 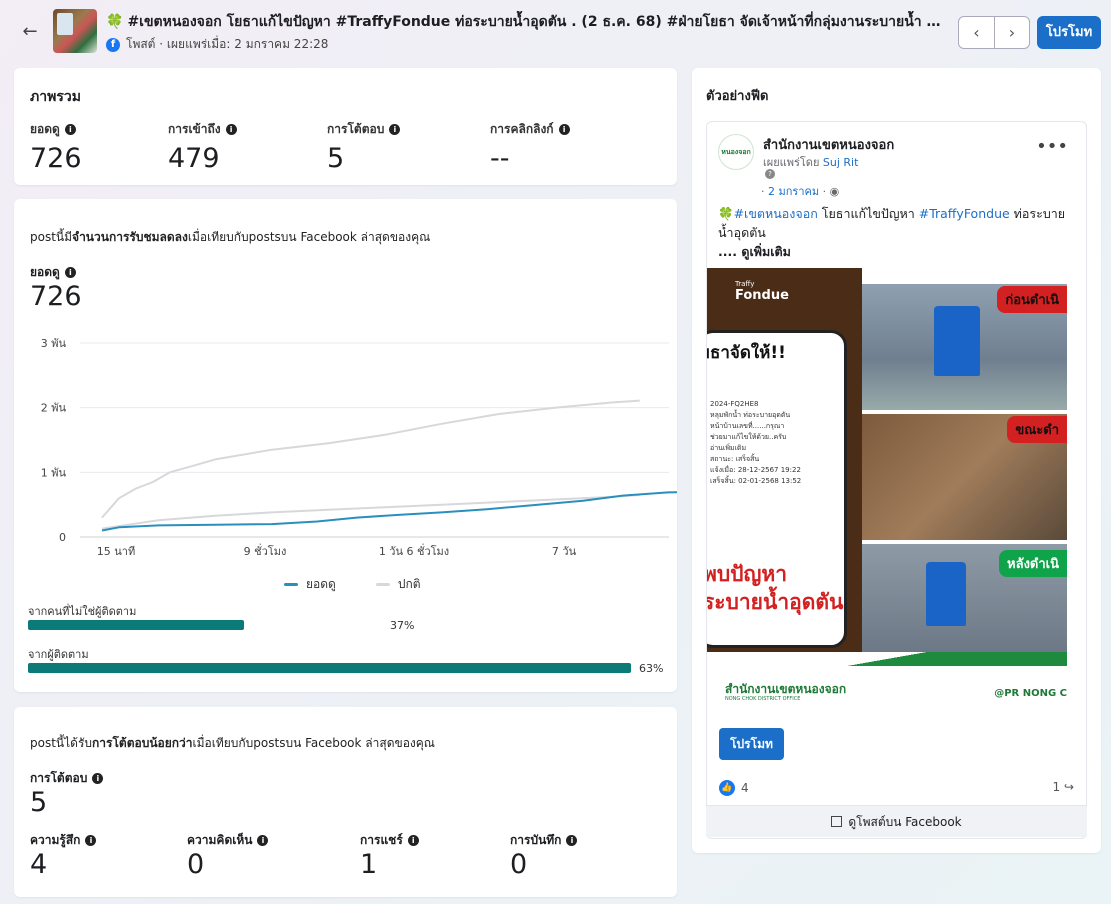 I want to click on publisher-link: Suj Rit, so click(x=840, y=162).